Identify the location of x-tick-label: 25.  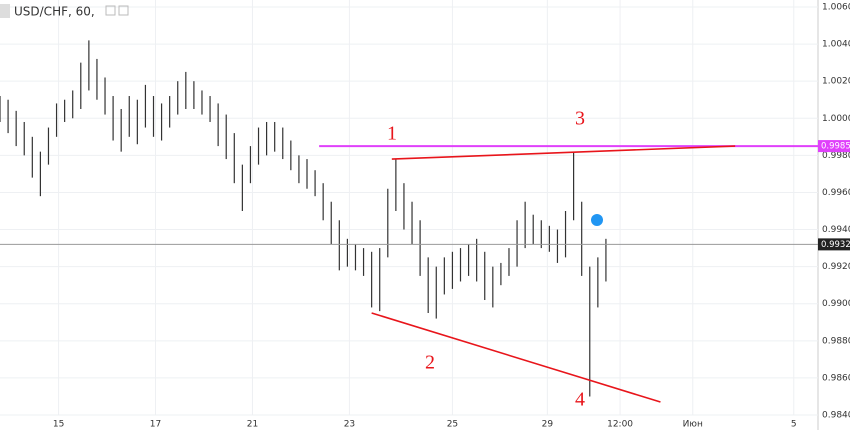
(452, 425).